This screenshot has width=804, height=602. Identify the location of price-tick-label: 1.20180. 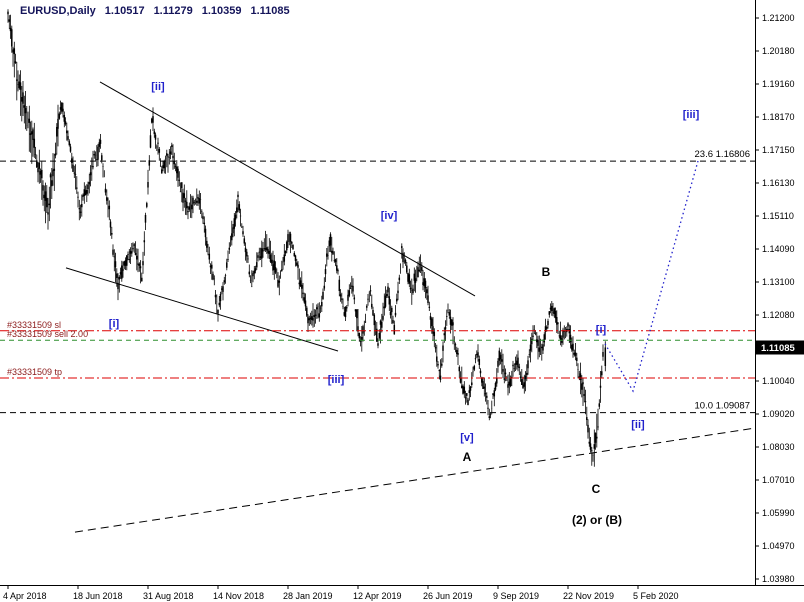
(778, 51).